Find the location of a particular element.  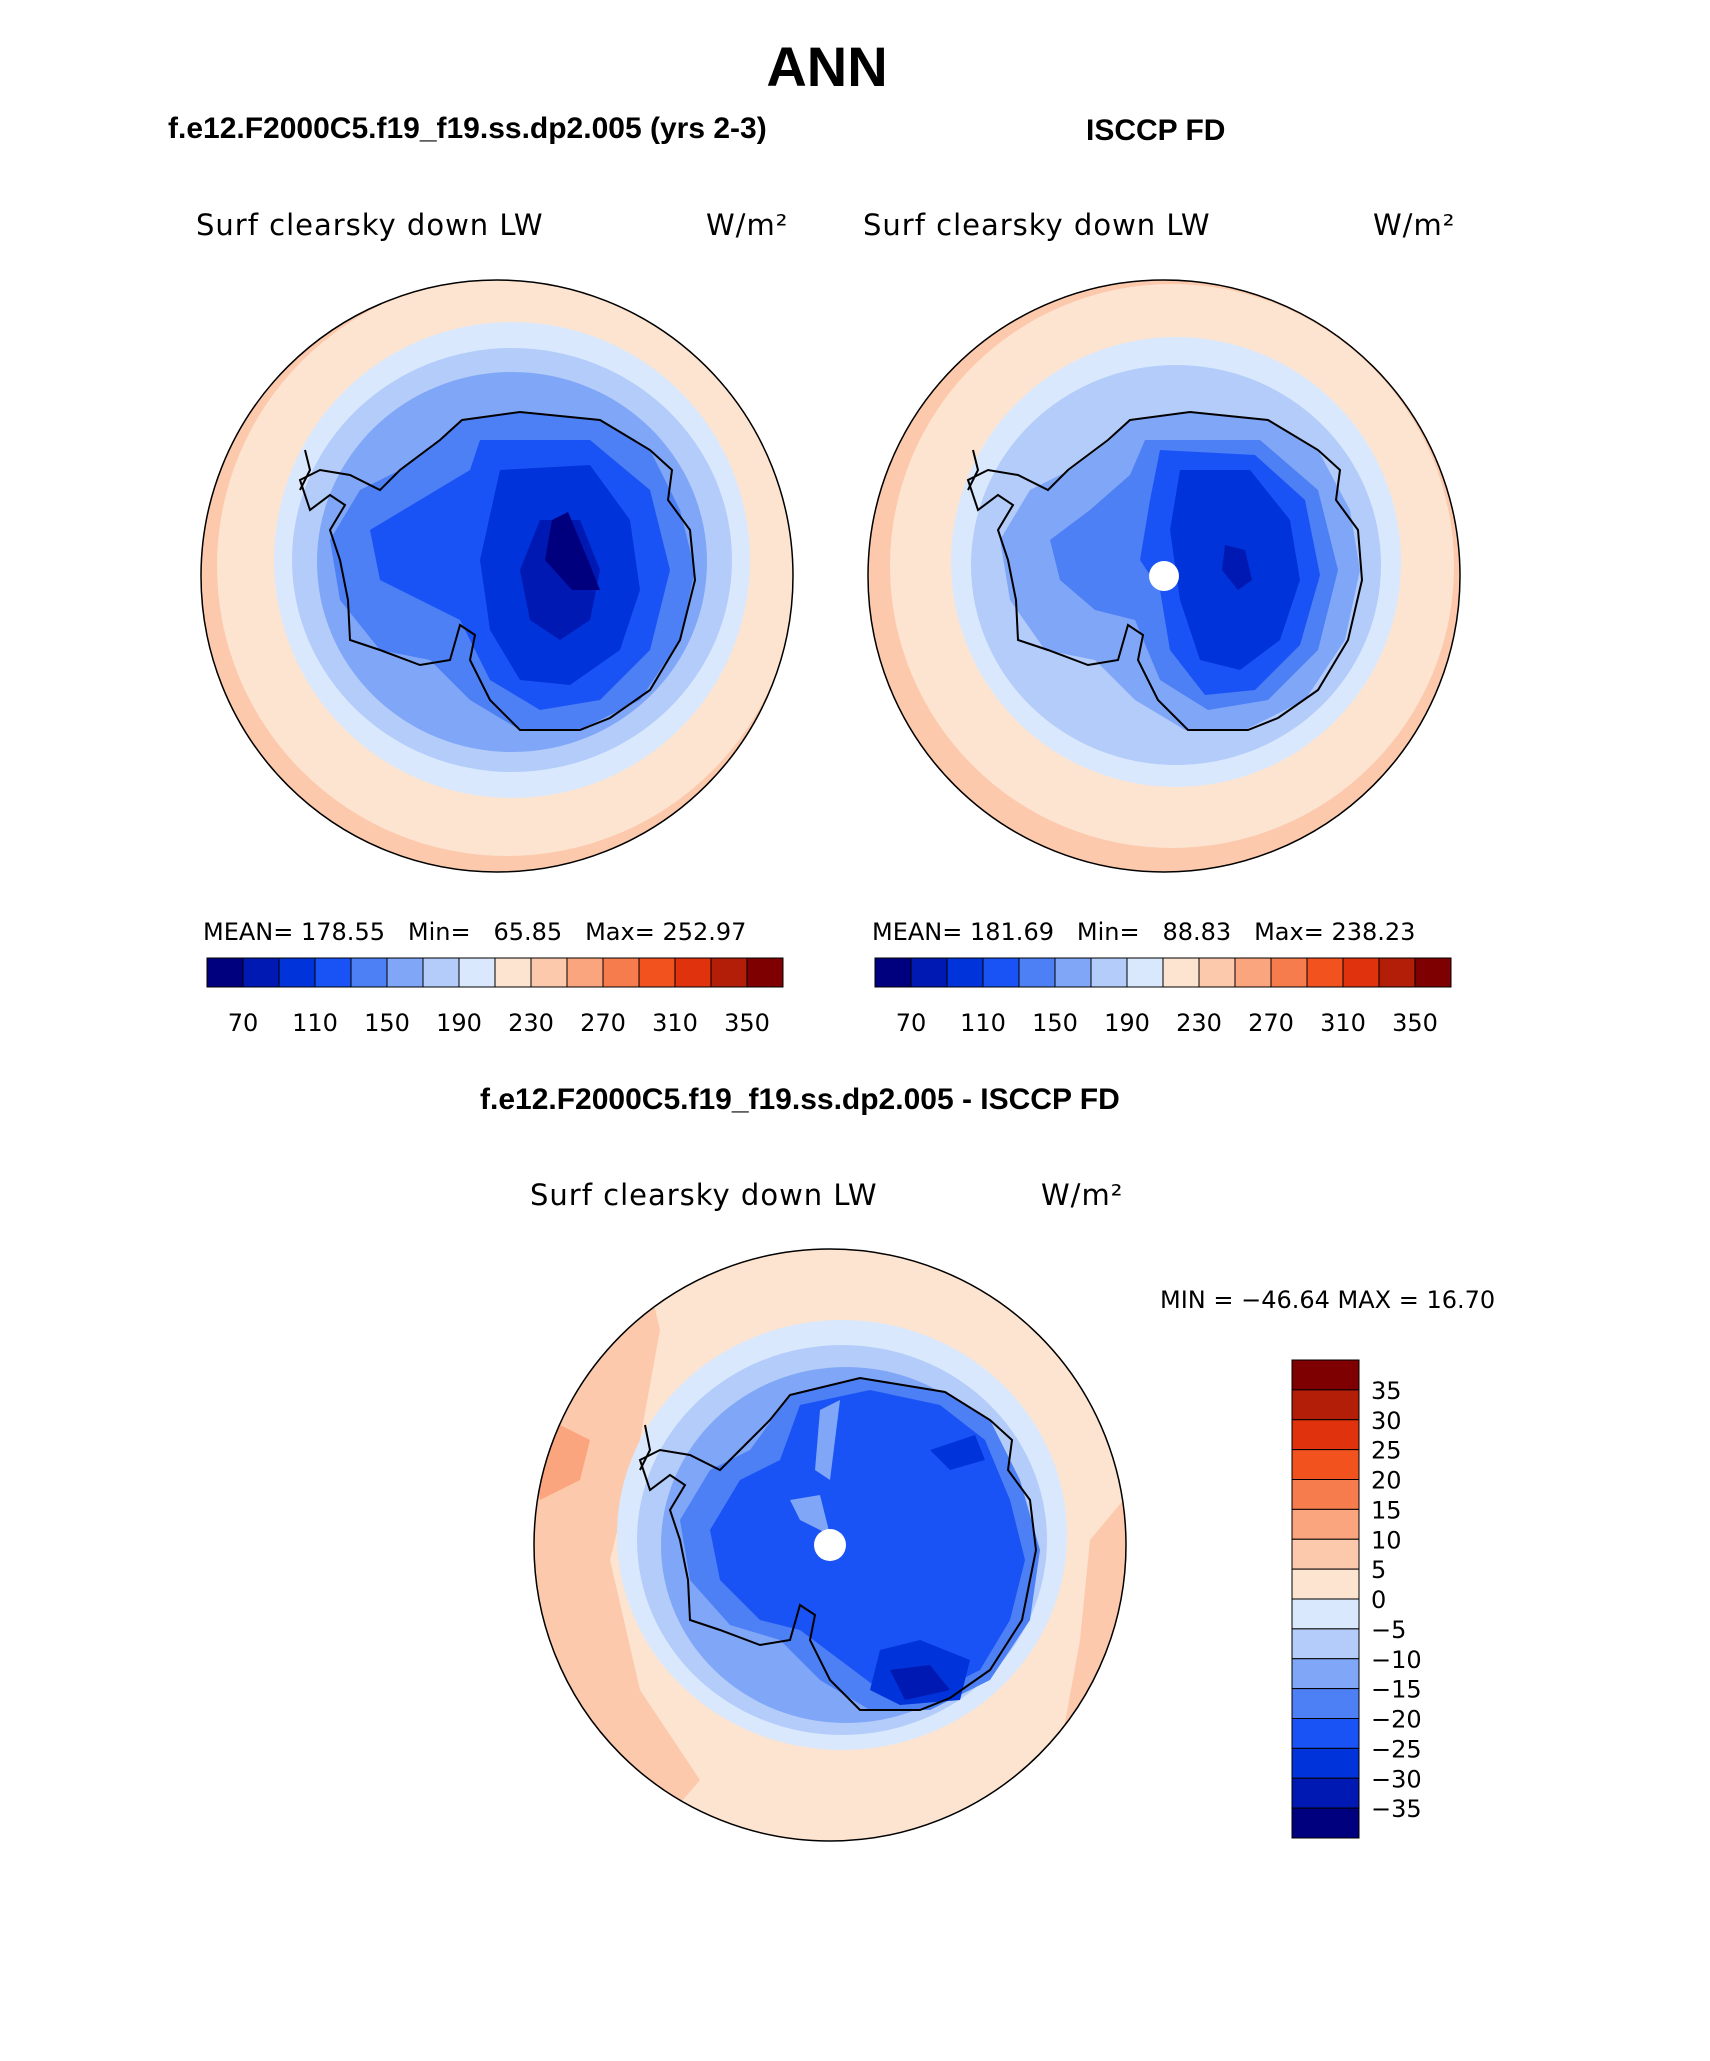

difference-colorbar-tick-label: 35 is located at coordinates (1386, 1391).